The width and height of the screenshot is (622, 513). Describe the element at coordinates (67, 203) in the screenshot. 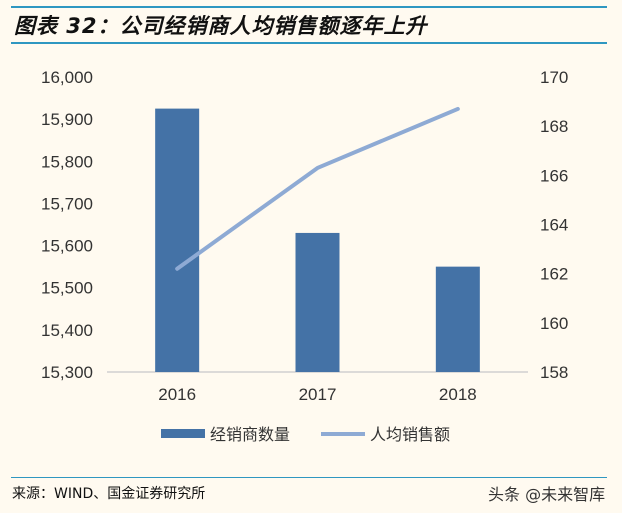

I see `y-left-tick-label: 15,700` at that location.